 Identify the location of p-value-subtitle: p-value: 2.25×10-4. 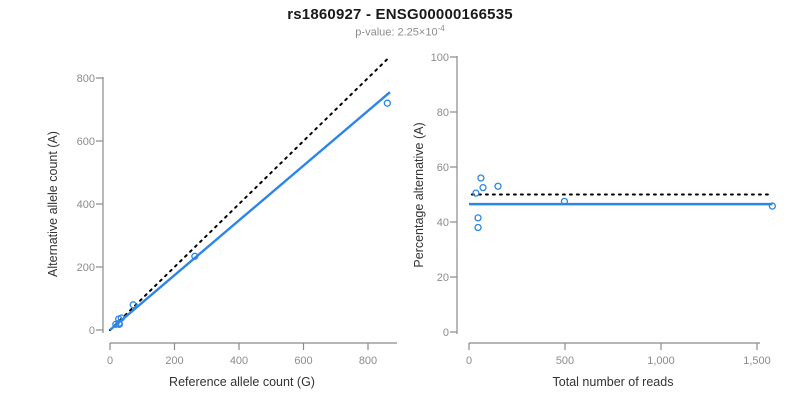
(400, 31).